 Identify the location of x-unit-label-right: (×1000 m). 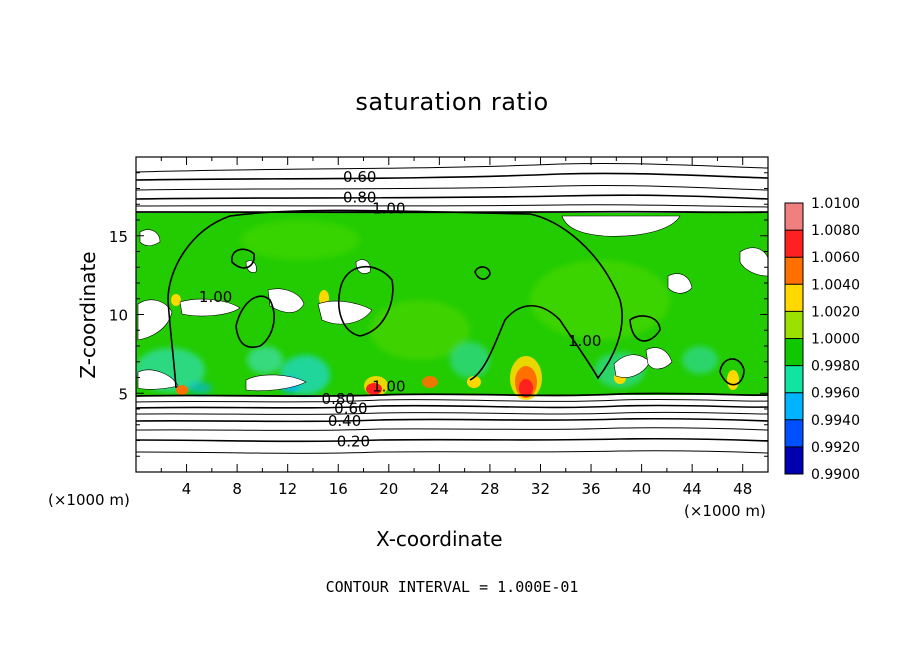
(725, 511).